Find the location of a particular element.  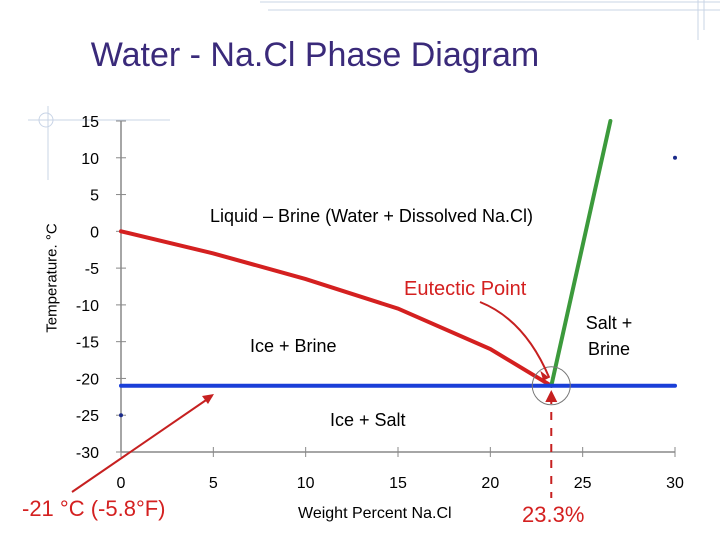

x-tick-label: 15 is located at coordinates (398, 483).